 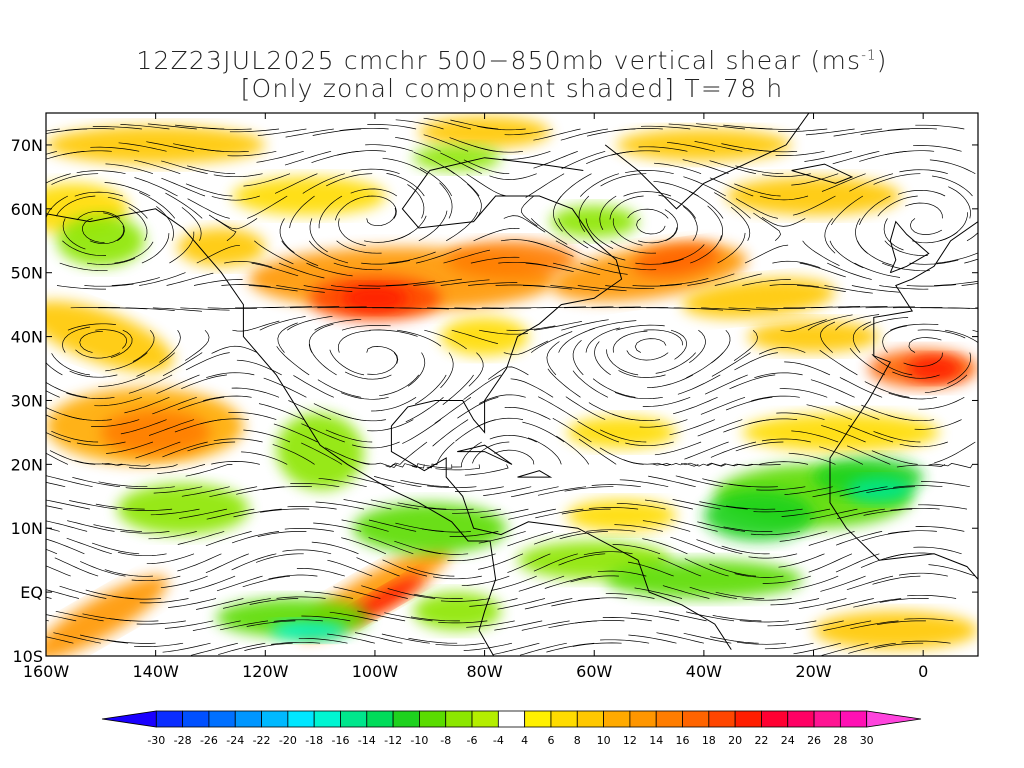 I want to click on colorbar-label: 30, so click(x=867, y=740).